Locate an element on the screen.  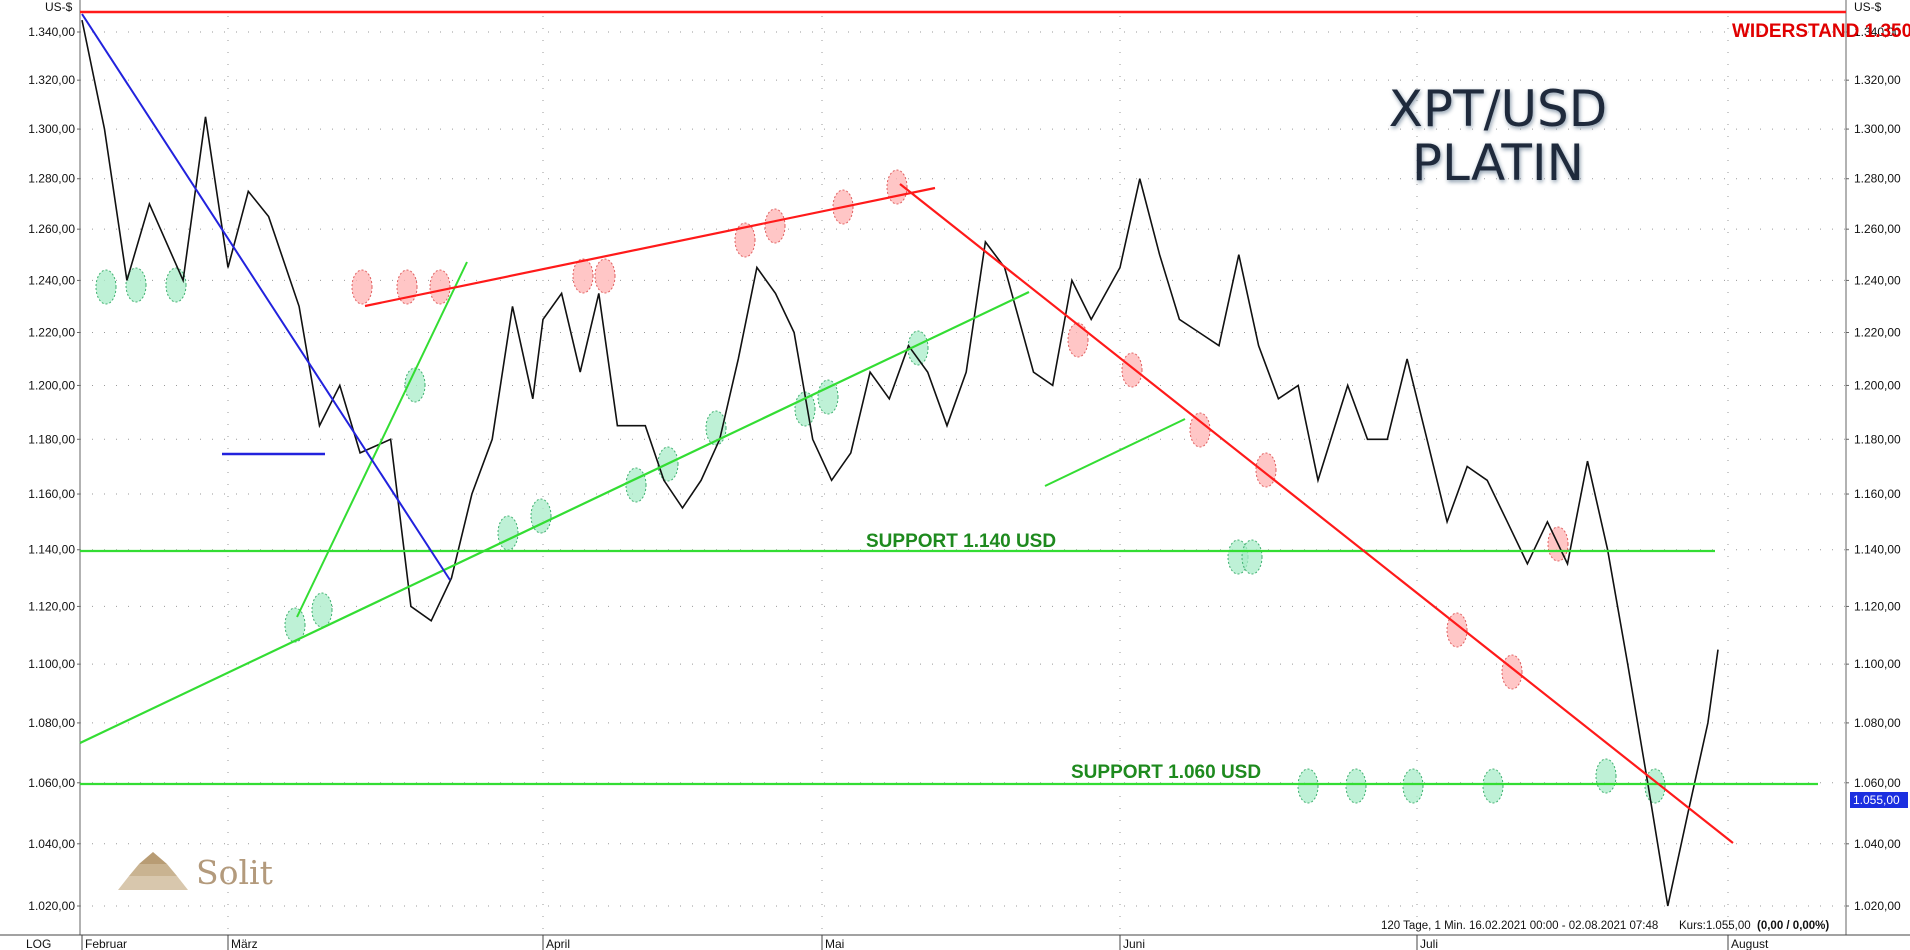
chart-title-line2: PLATIN is located at coordinates (1498, 163).